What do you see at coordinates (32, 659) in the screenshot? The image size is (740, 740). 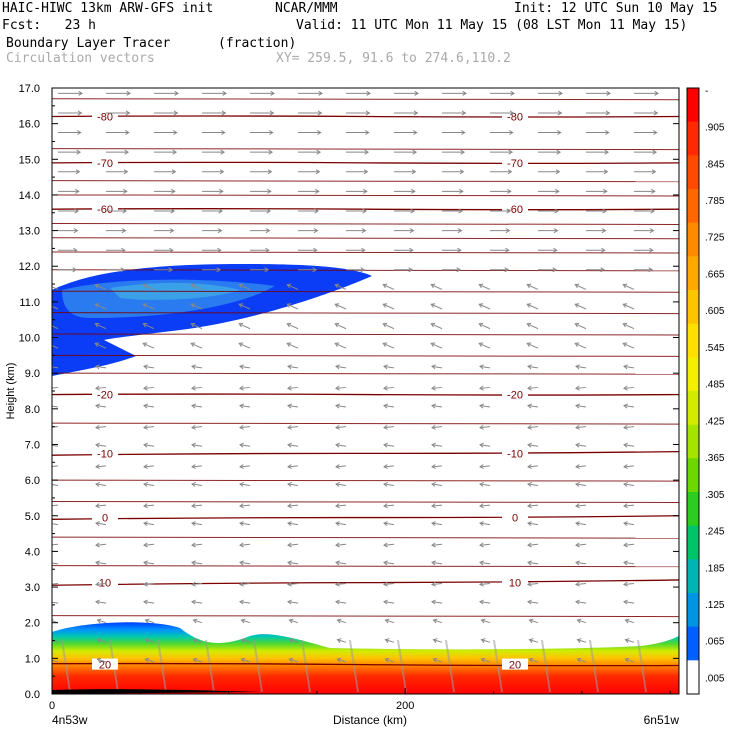 I see `y-tick-label: 1.0` at bounding box center [32, 659].